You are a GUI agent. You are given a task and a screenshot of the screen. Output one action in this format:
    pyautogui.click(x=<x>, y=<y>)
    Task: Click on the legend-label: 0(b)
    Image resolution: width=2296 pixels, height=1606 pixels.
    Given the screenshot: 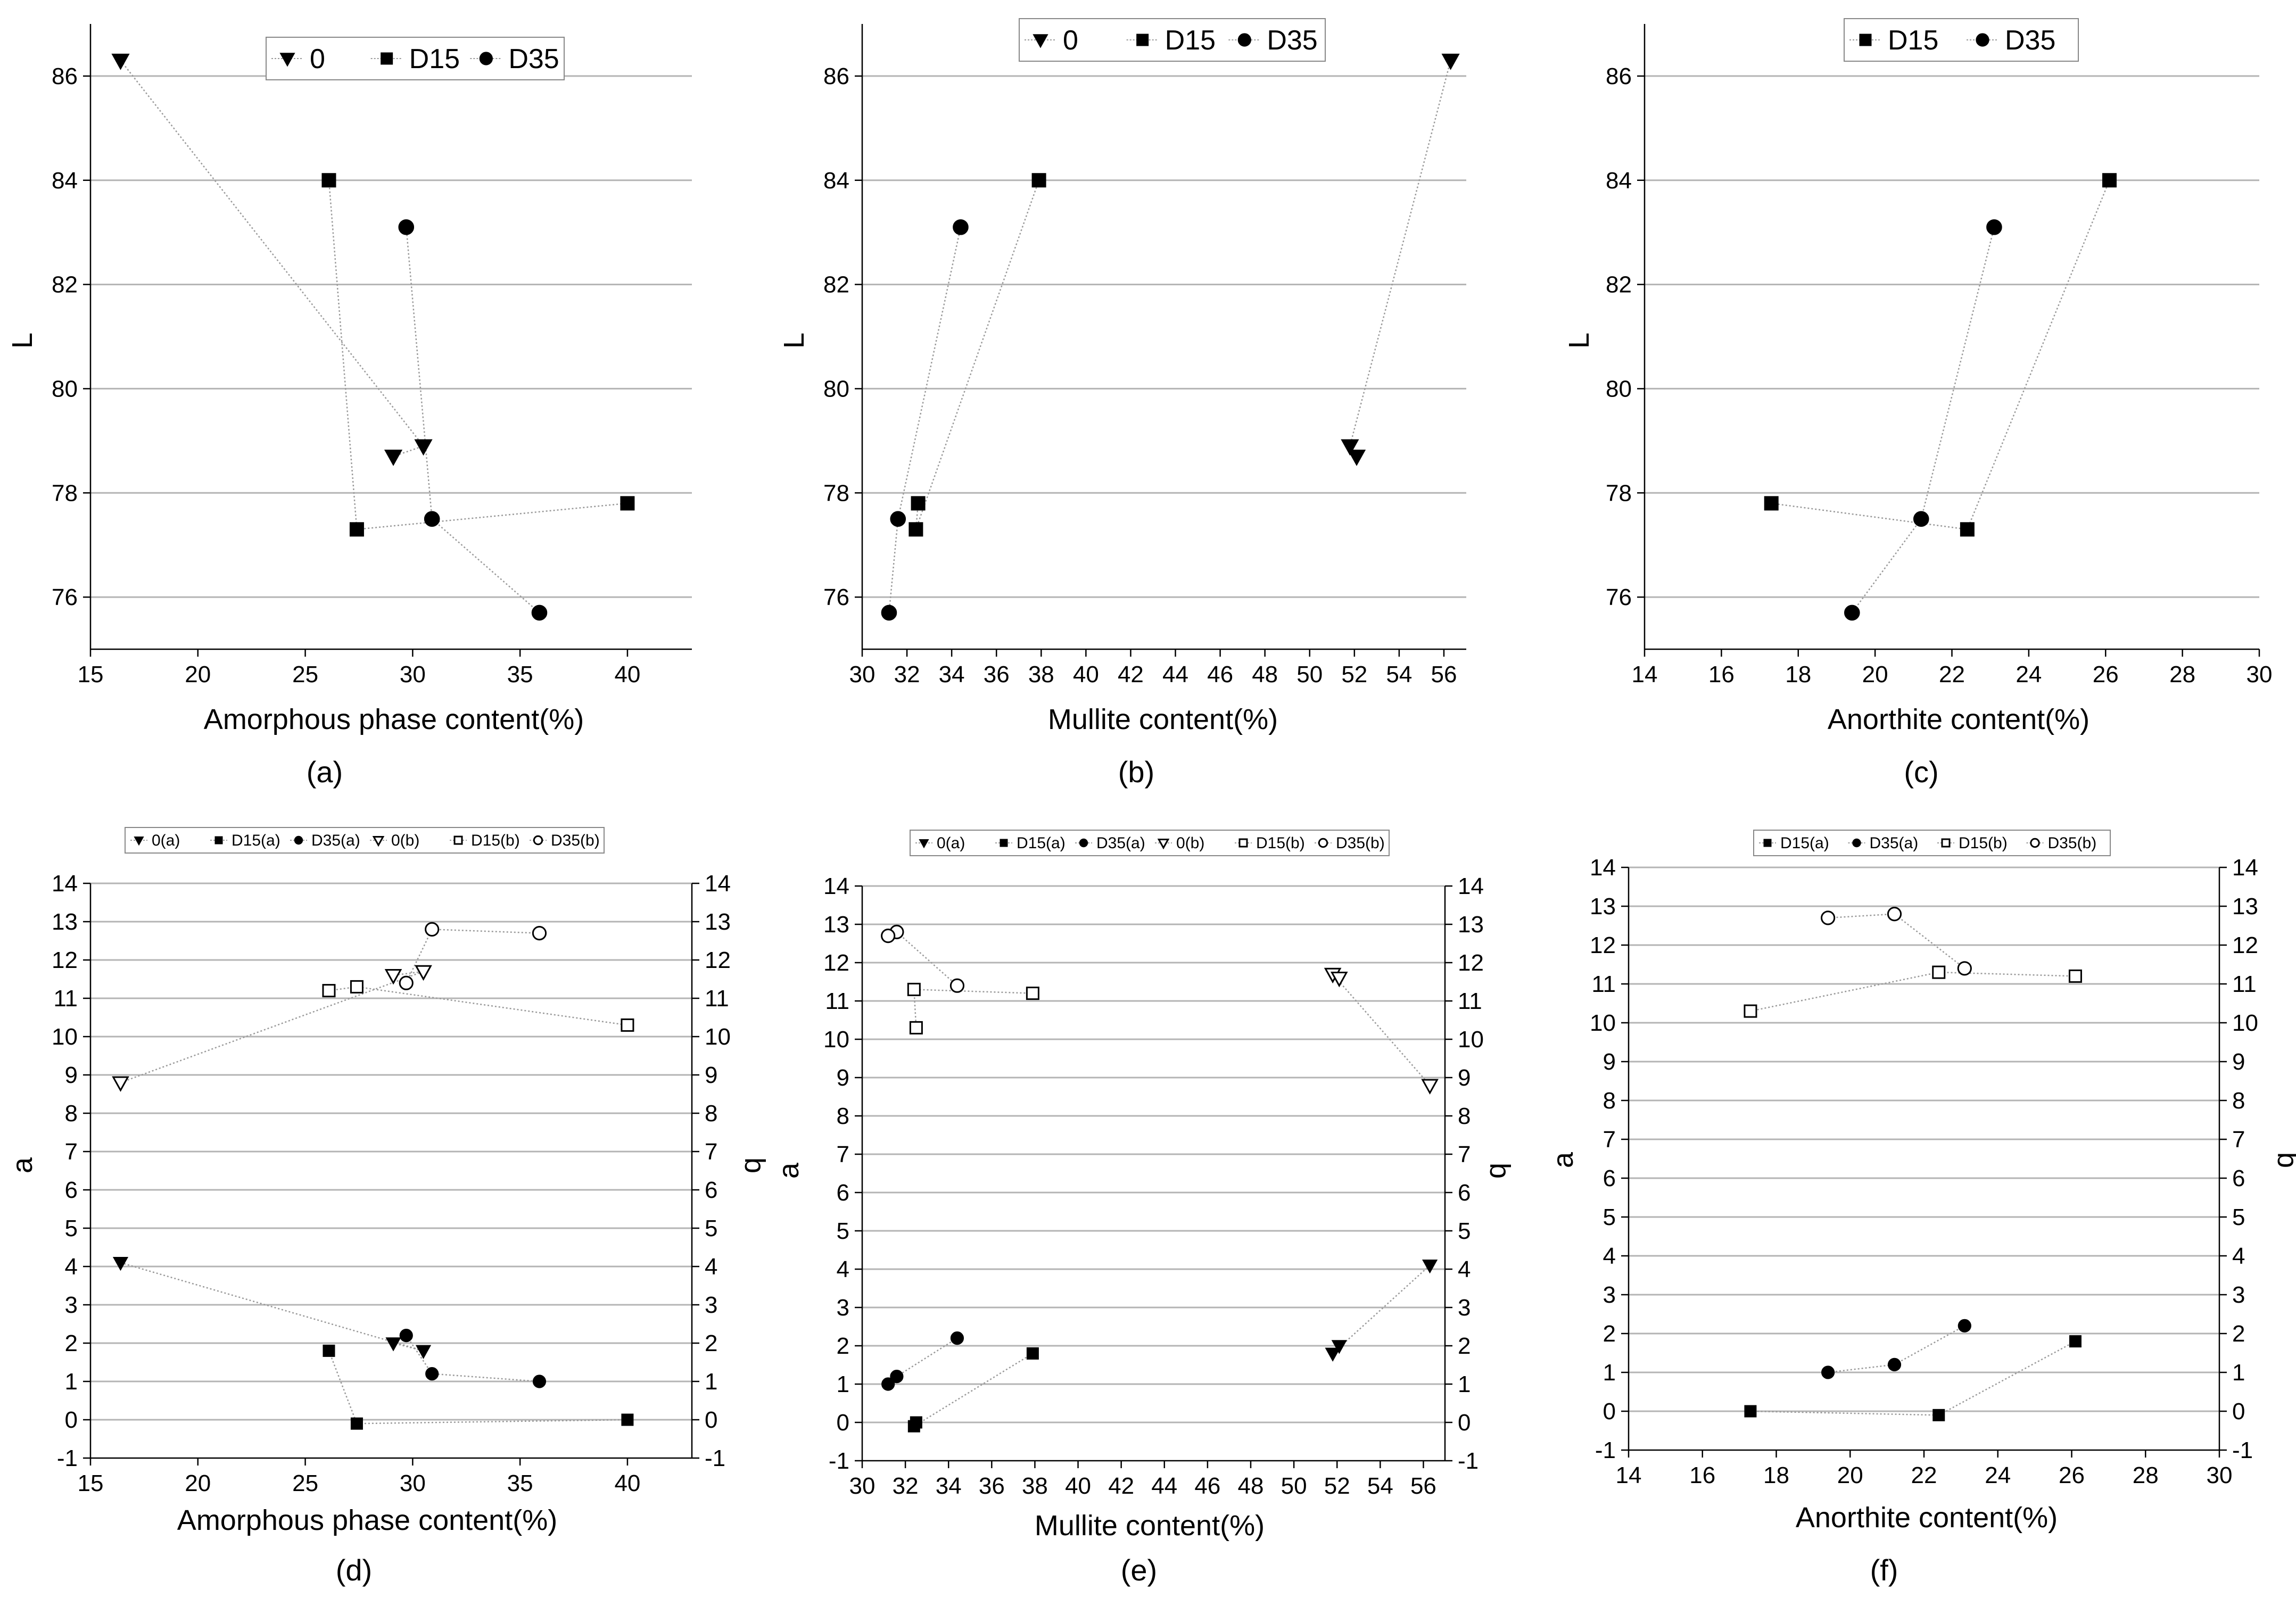 What is the action you would take?
    pyautogui.click(x=1190, y=843)
    